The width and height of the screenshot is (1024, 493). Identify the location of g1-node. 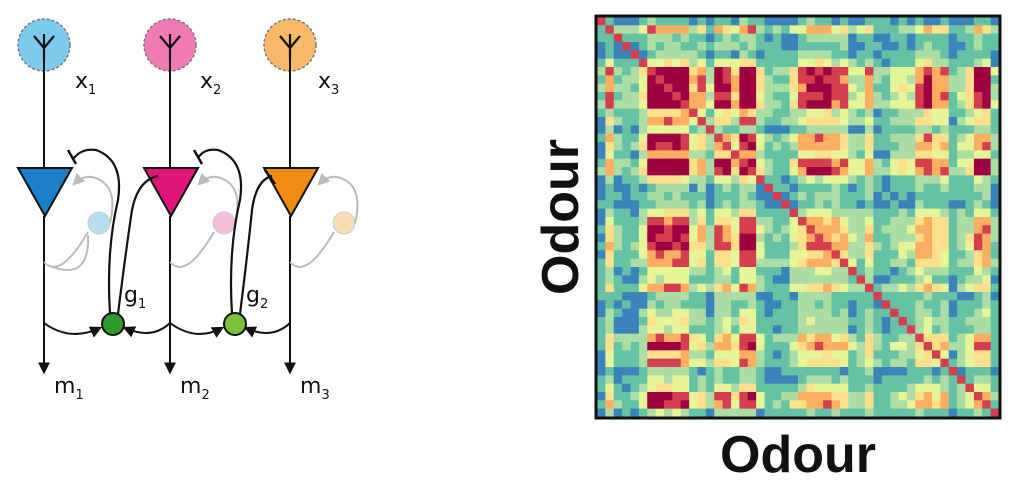
(113, 324).